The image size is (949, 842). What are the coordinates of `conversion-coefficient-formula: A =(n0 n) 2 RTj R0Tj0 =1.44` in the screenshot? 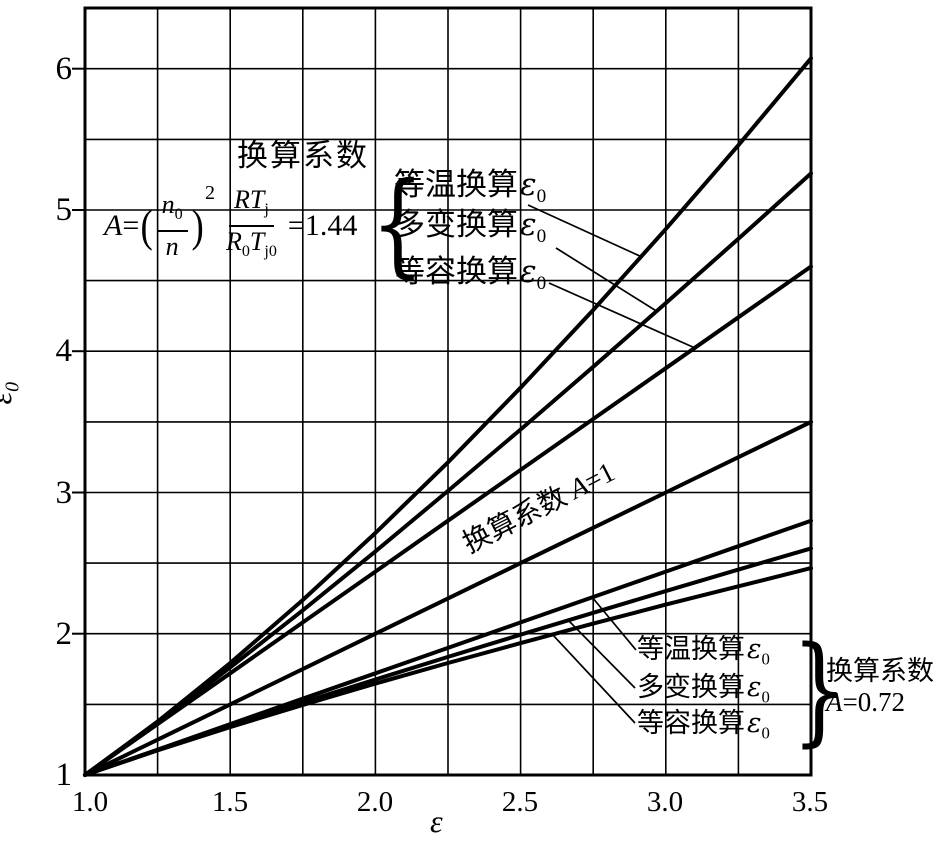 It's located at (231, 224).